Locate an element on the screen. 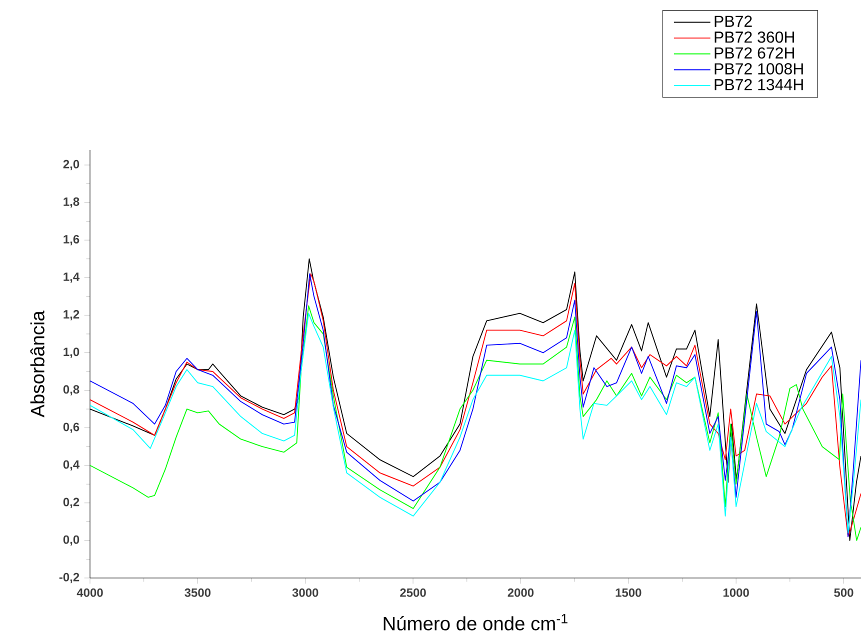  legend-label: PB72 is located at coordinates (733, 21).